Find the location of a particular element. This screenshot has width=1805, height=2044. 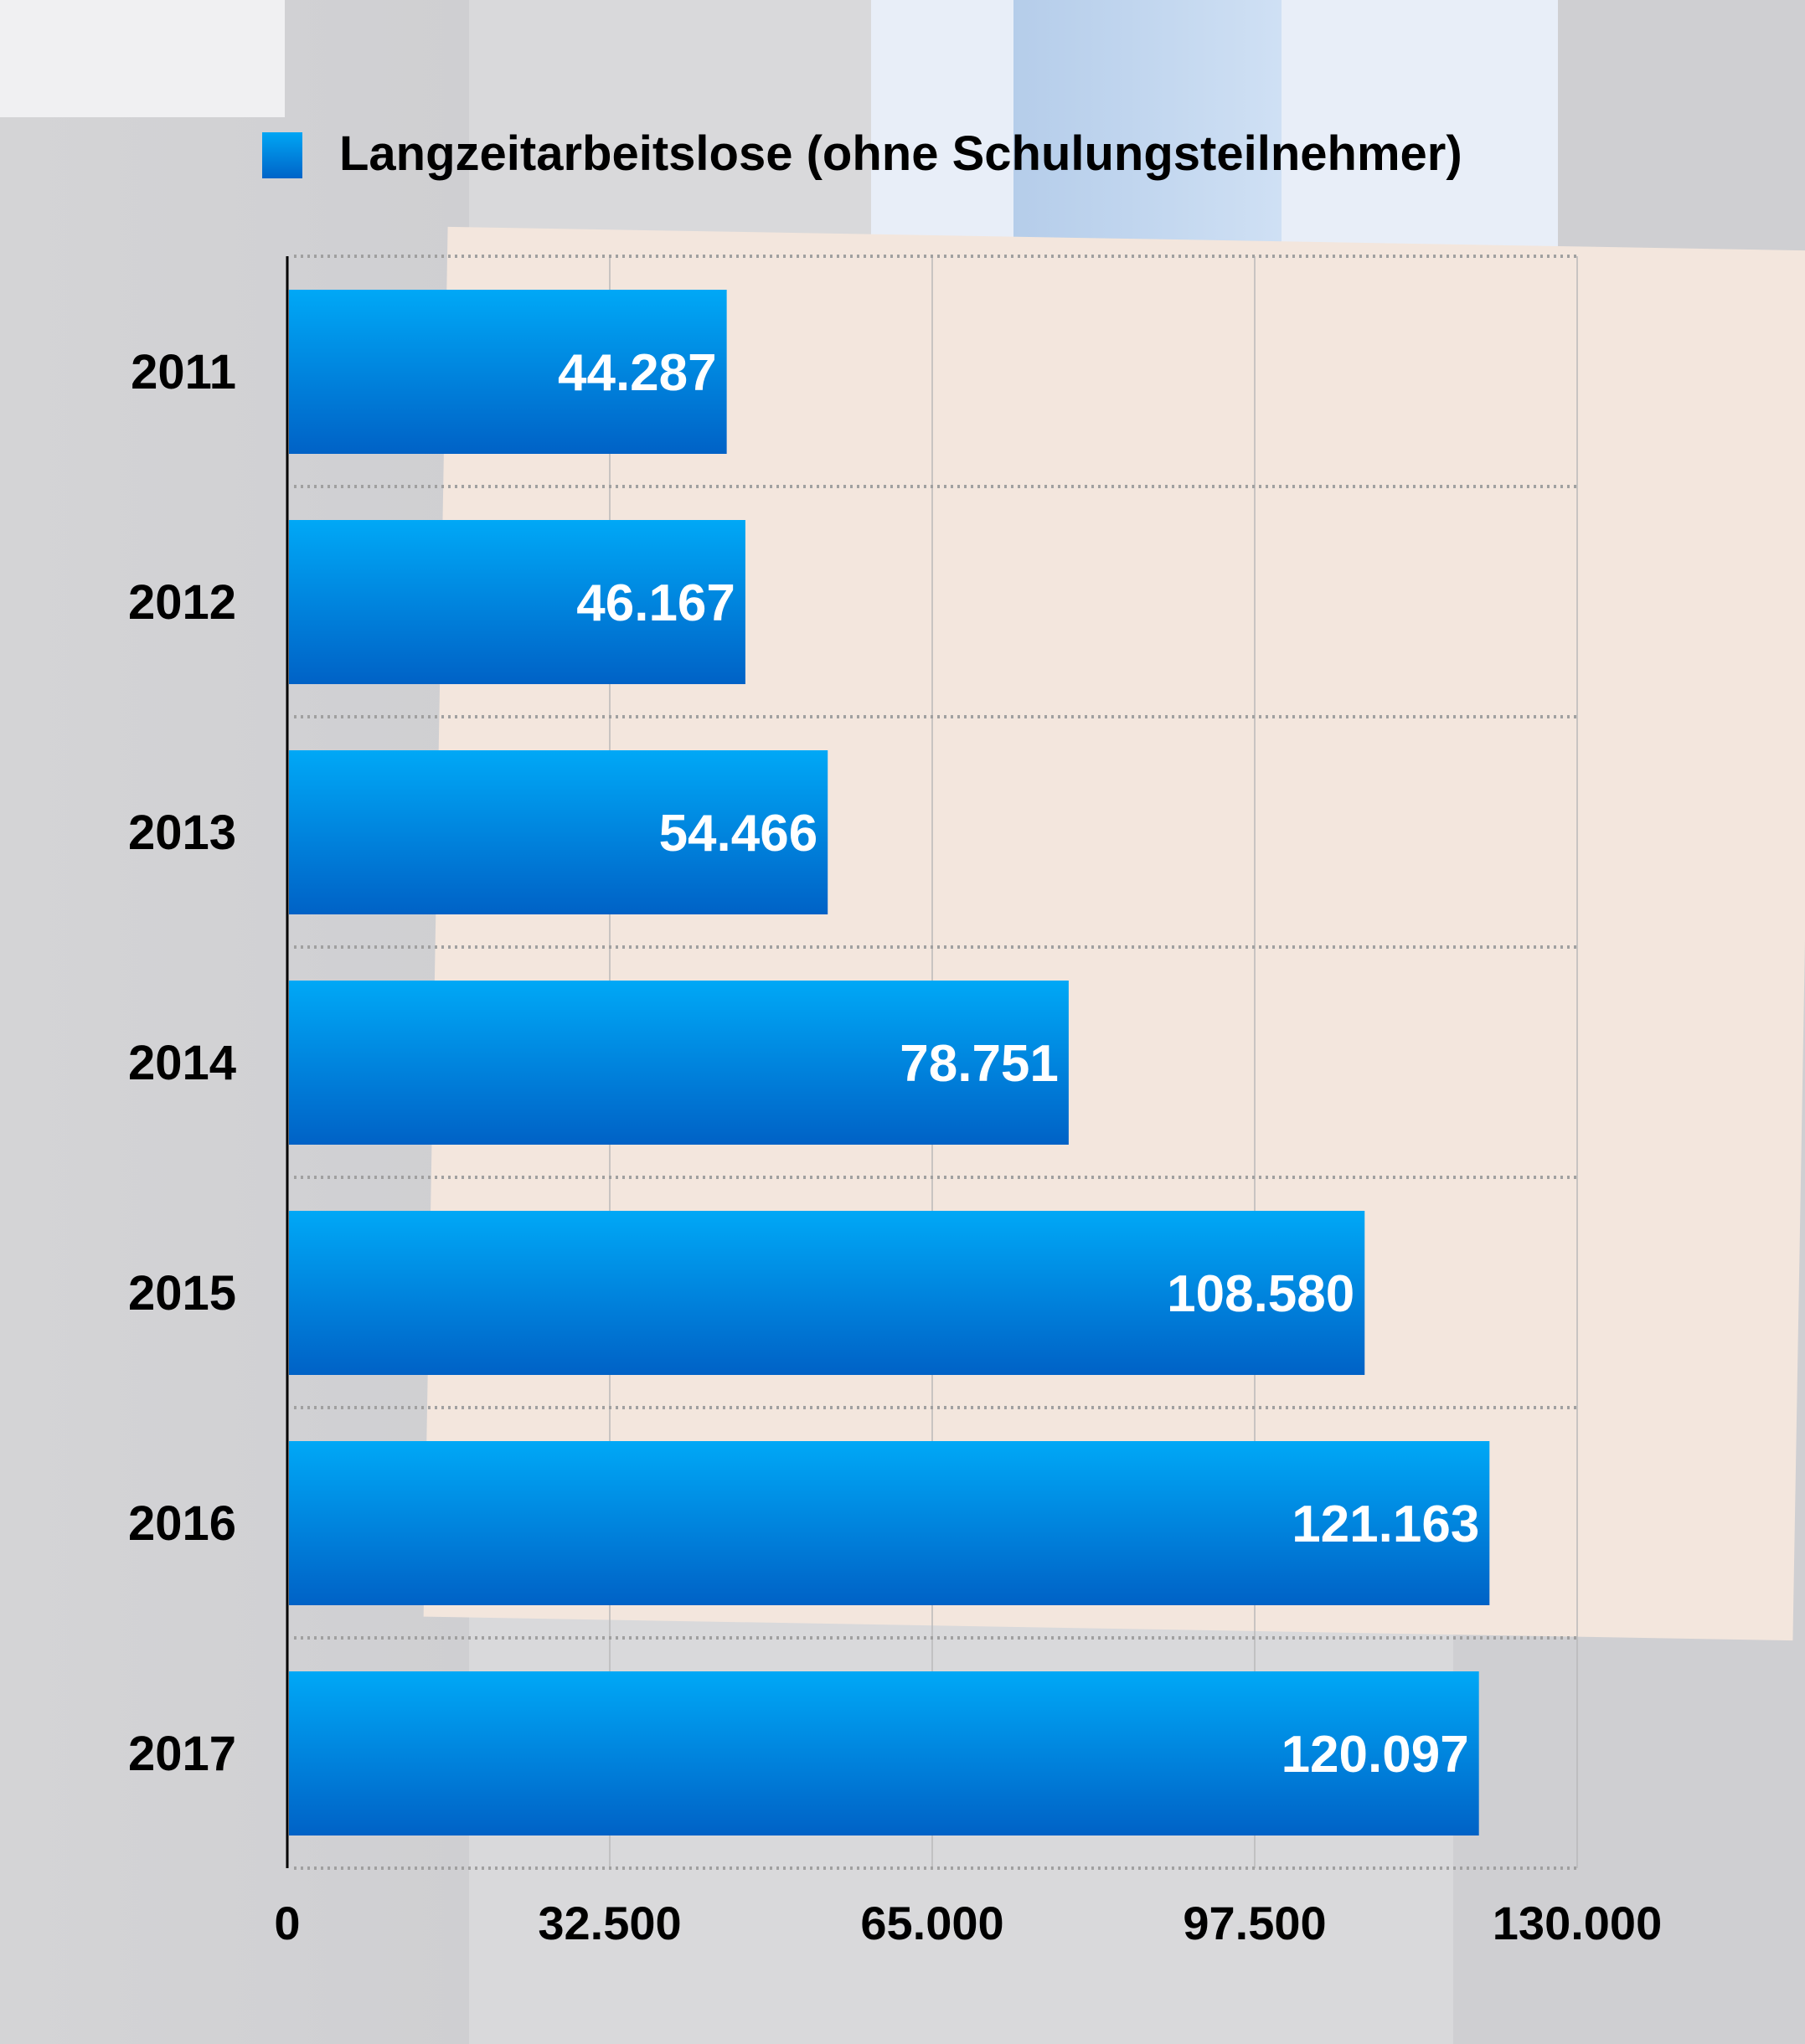

bar-2015 is located at coordinates (827, 1293).